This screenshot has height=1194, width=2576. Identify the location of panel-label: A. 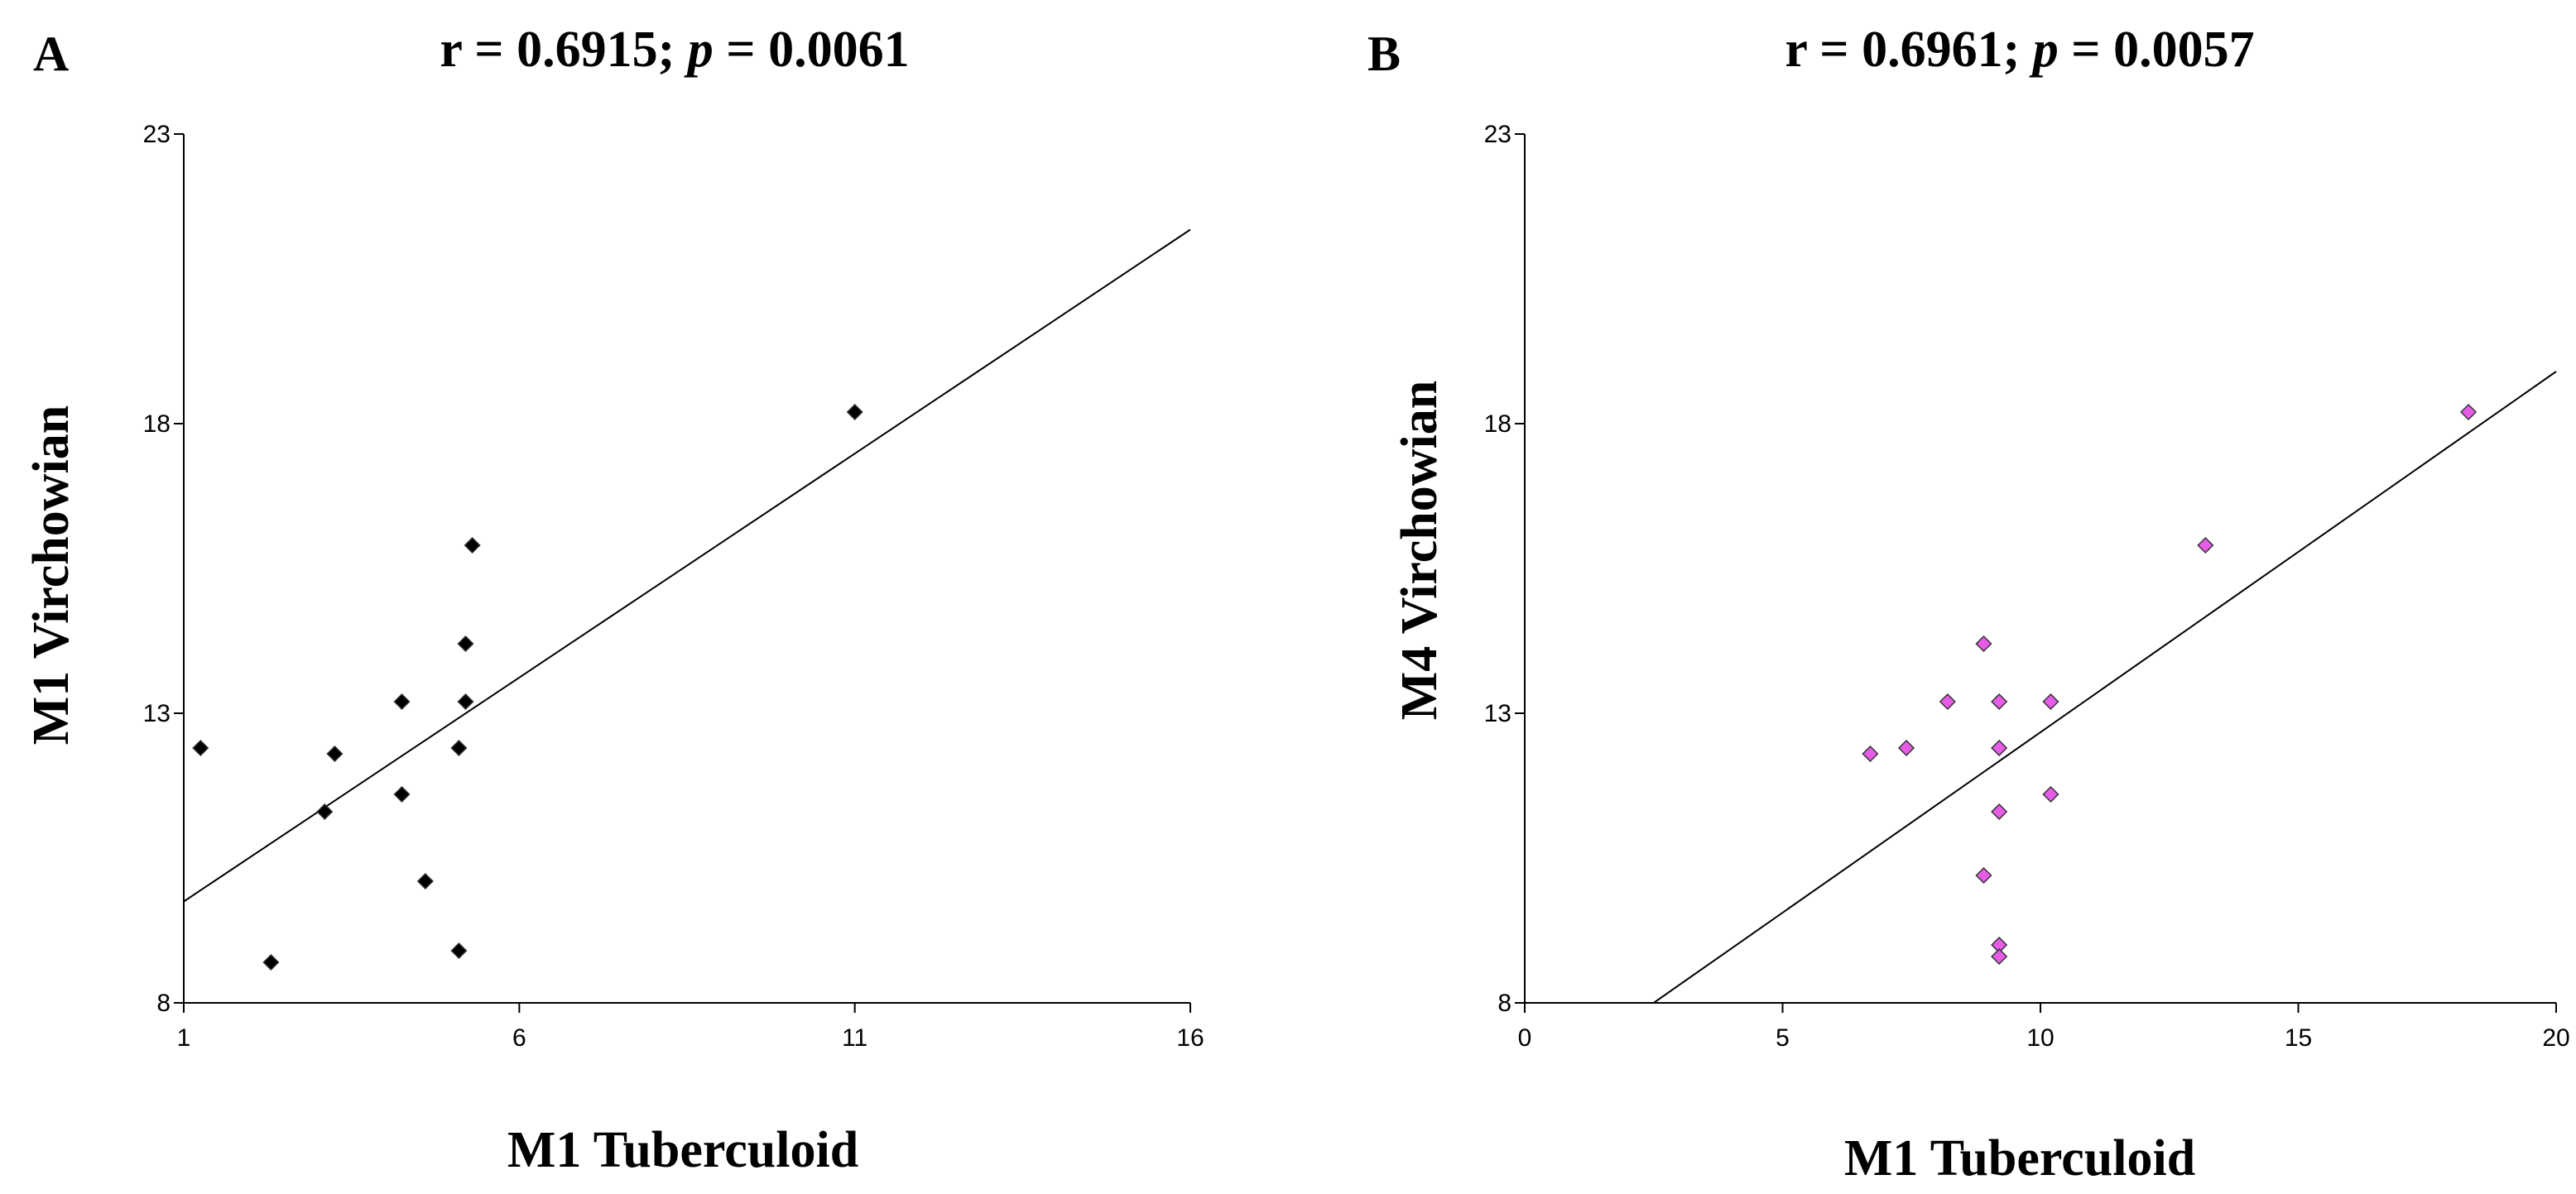
(51, 54).